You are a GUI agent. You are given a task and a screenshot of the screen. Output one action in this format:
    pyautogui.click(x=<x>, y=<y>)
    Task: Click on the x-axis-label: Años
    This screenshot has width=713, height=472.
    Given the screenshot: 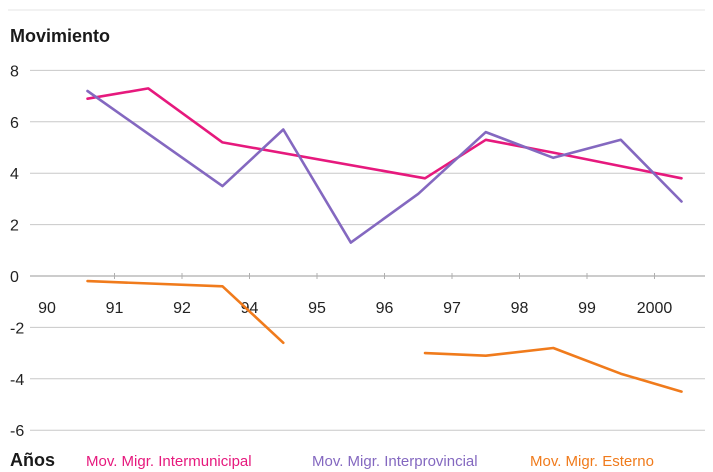 What is the action you would take?
    pyautogui.click(x=32, y=460)
    